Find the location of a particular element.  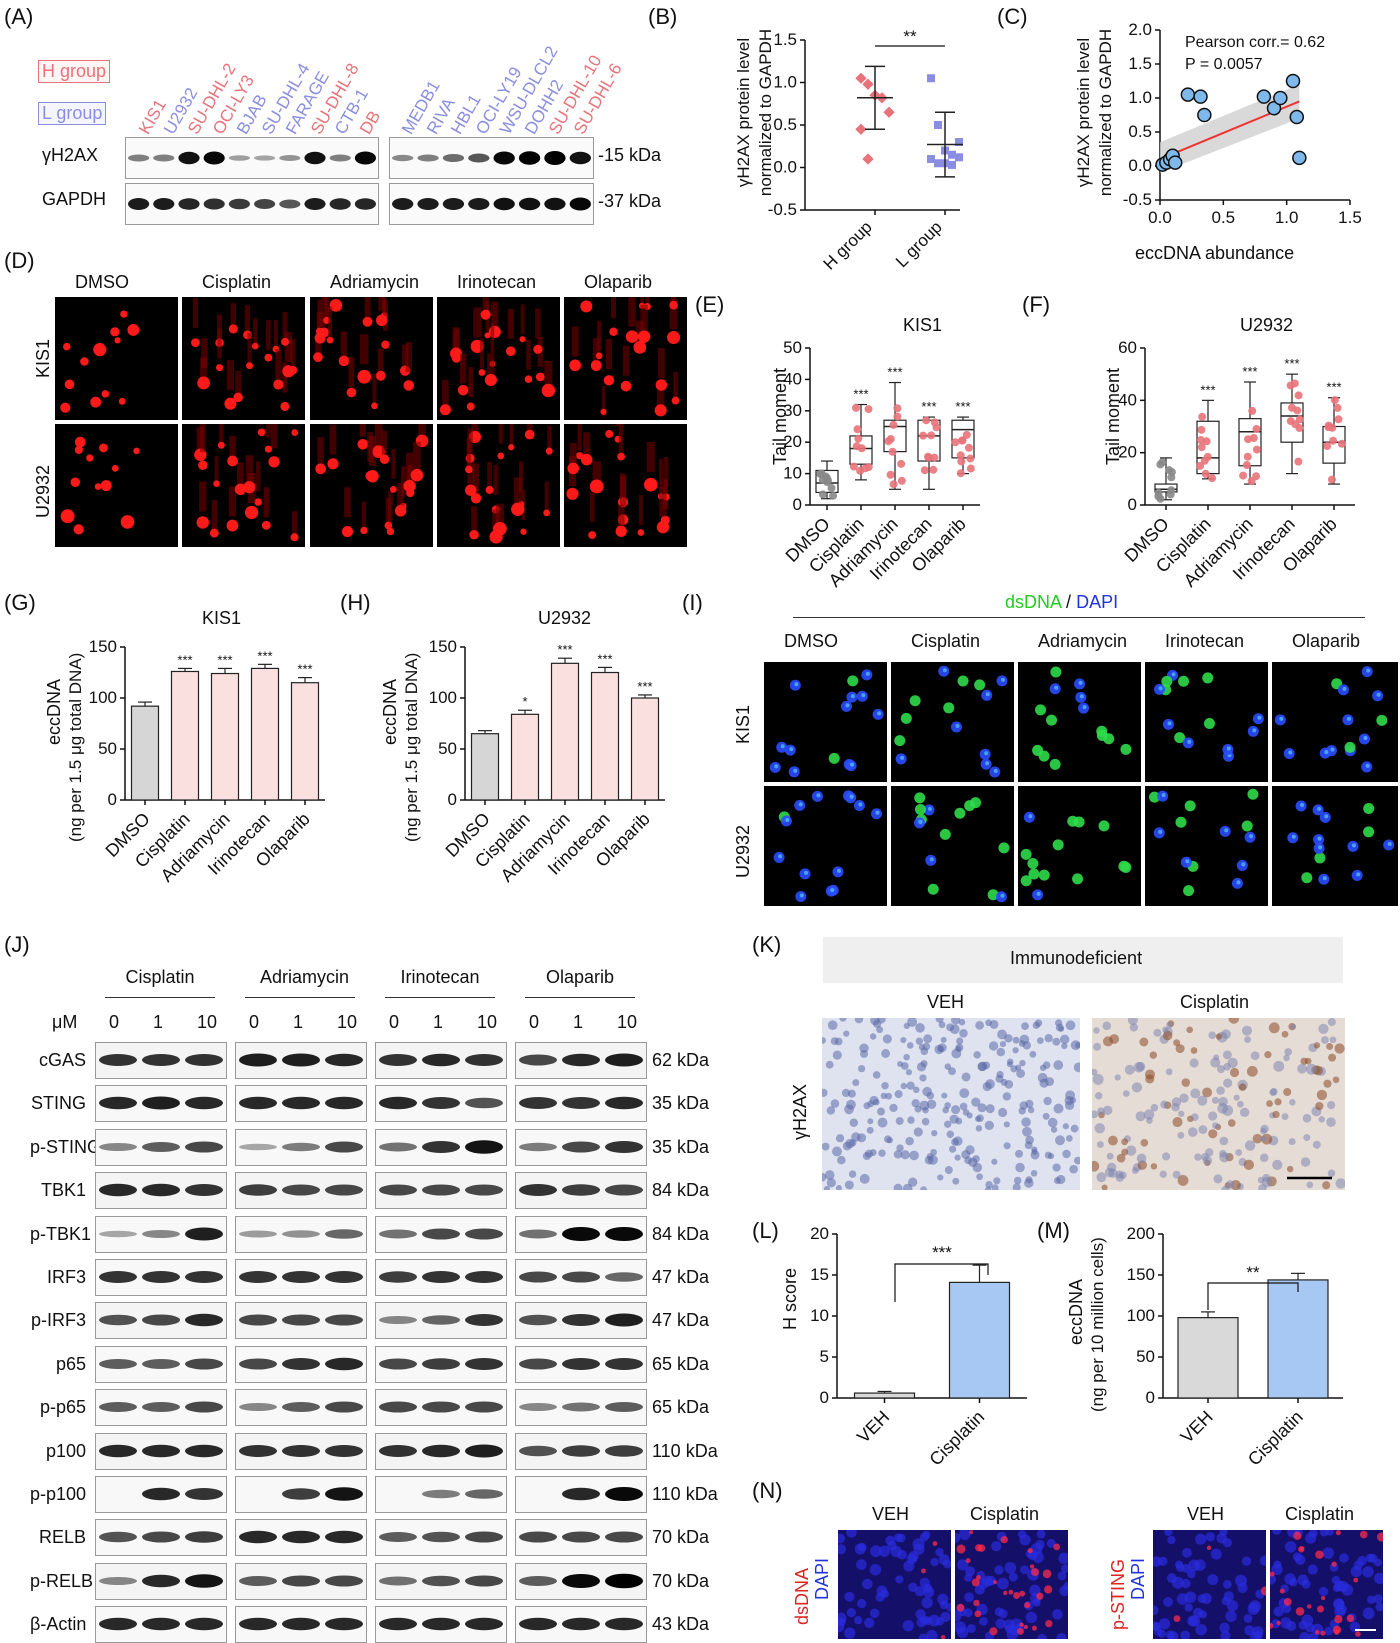

panel-label-m: (M) is located at coordinates (1053, 1230).